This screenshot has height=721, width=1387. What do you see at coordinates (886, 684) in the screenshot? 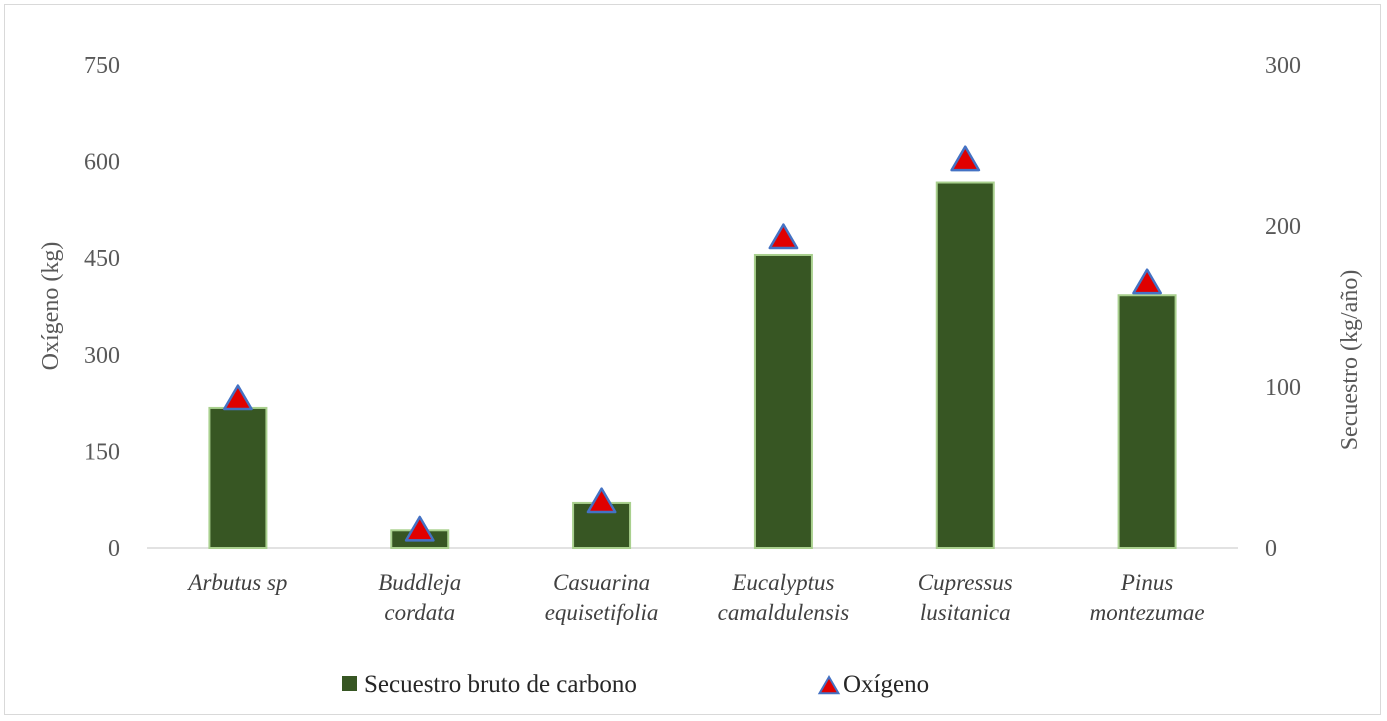
I see `legend-label-marker: Oxígeno` at bounding box center [886, 684].